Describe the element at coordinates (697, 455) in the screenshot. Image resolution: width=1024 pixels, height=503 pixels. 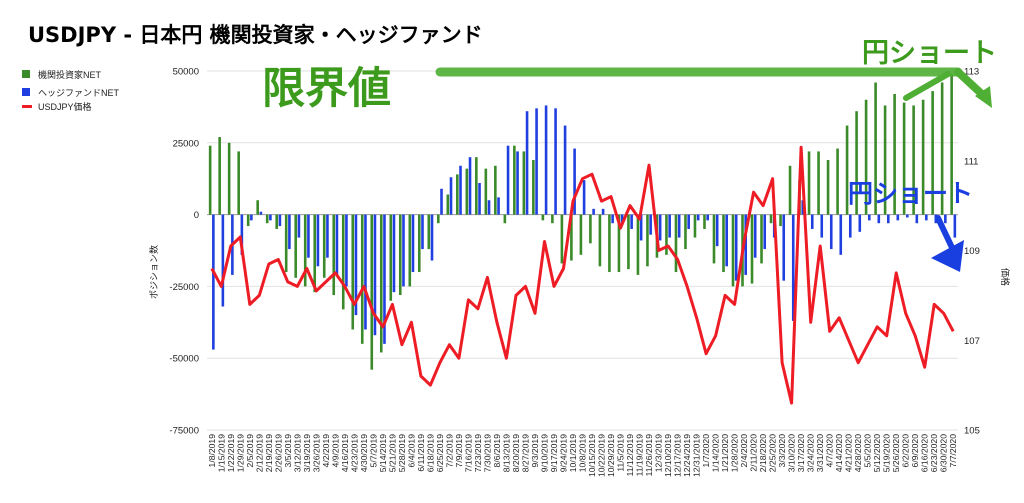
I see `x-tick: 12/31/2019` at that location.